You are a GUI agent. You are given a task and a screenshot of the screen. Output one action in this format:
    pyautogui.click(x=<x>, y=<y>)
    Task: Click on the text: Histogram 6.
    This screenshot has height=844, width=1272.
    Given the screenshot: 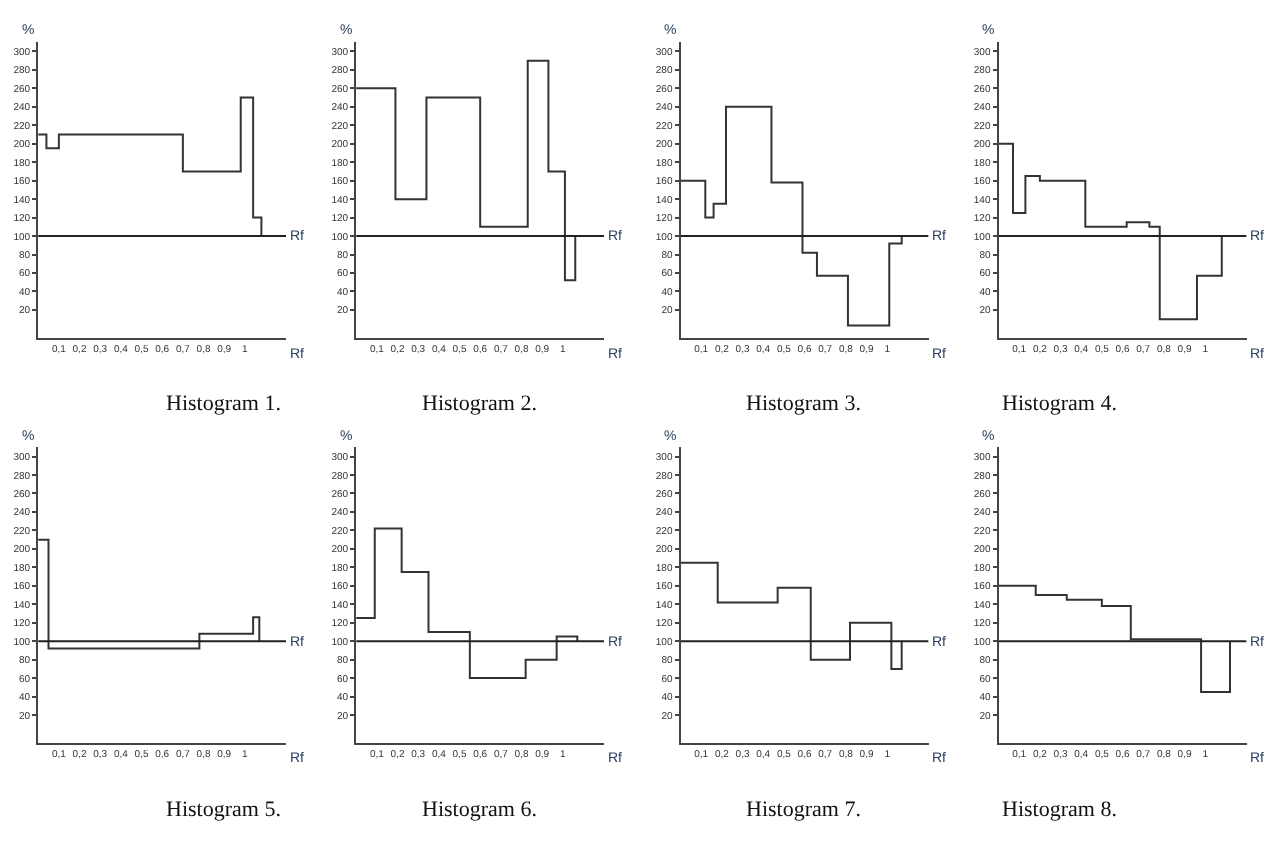 What is the action you would take?
    pyautogui.click(x=480, y=810)
    